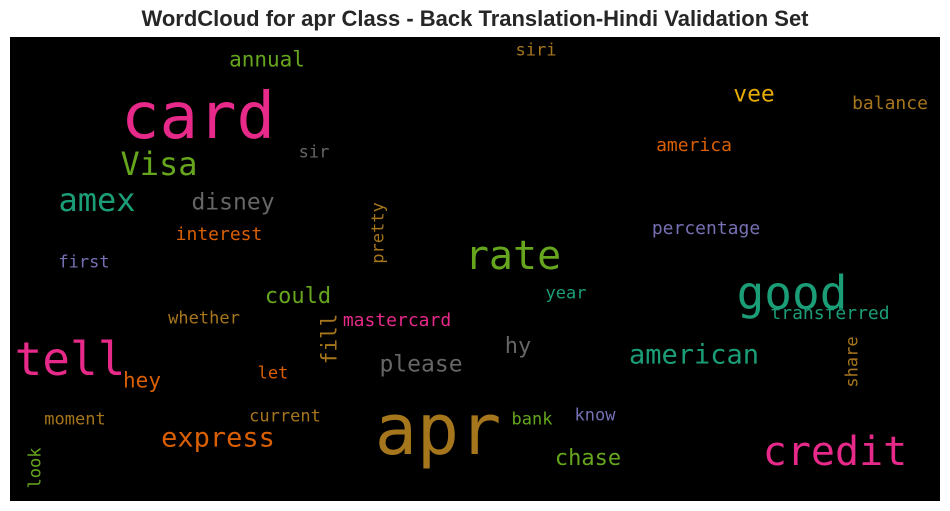  I want to click on word-balance: balance, so click(890, 103).